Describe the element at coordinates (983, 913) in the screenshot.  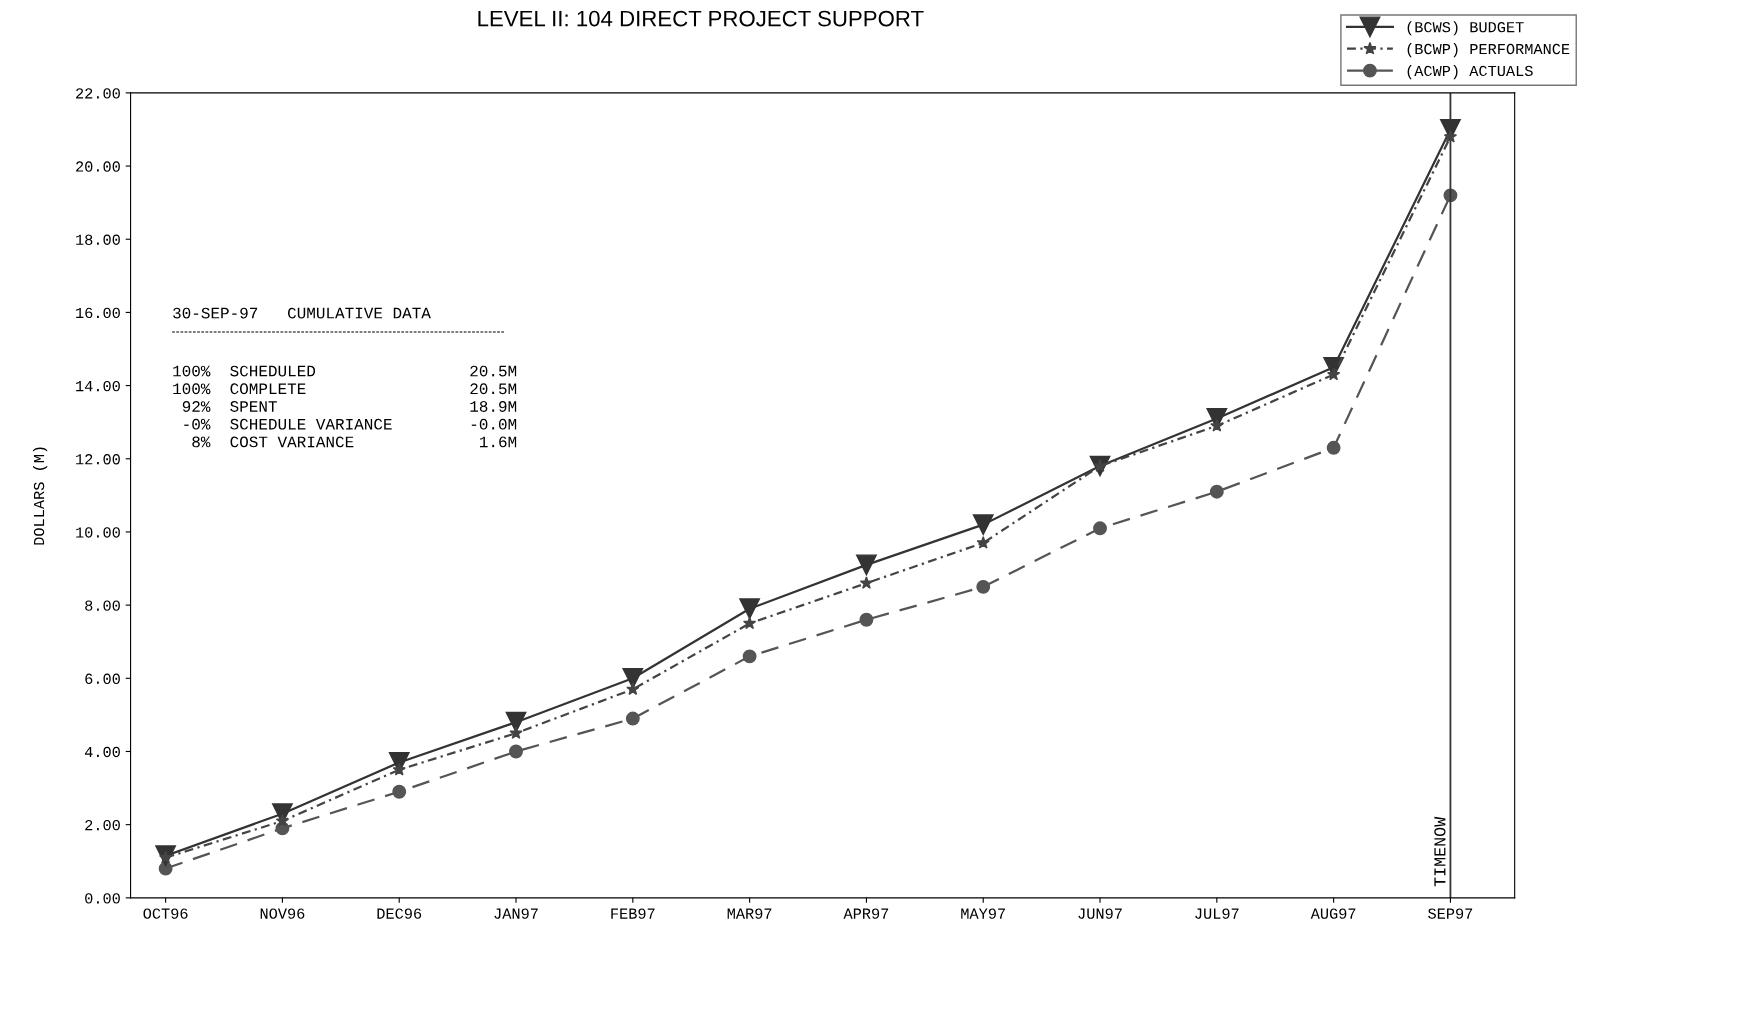
I see `x-tick-label: MAY97` at that location.